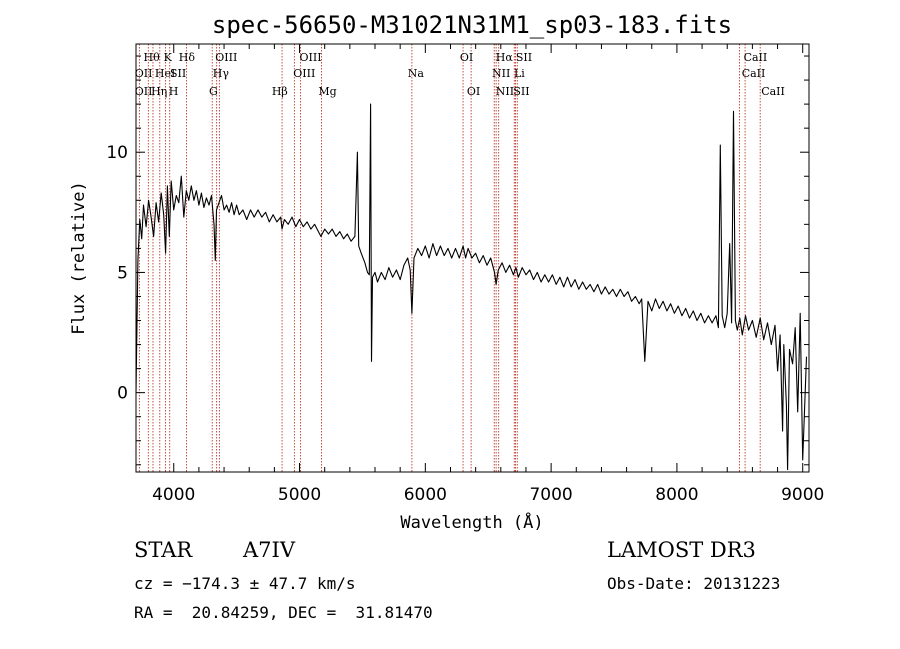 This screenshot has height=649, width=900. Describe the element at coordinates (501, 73) in the screenshot. I see `line-label-15: NII` at that location.